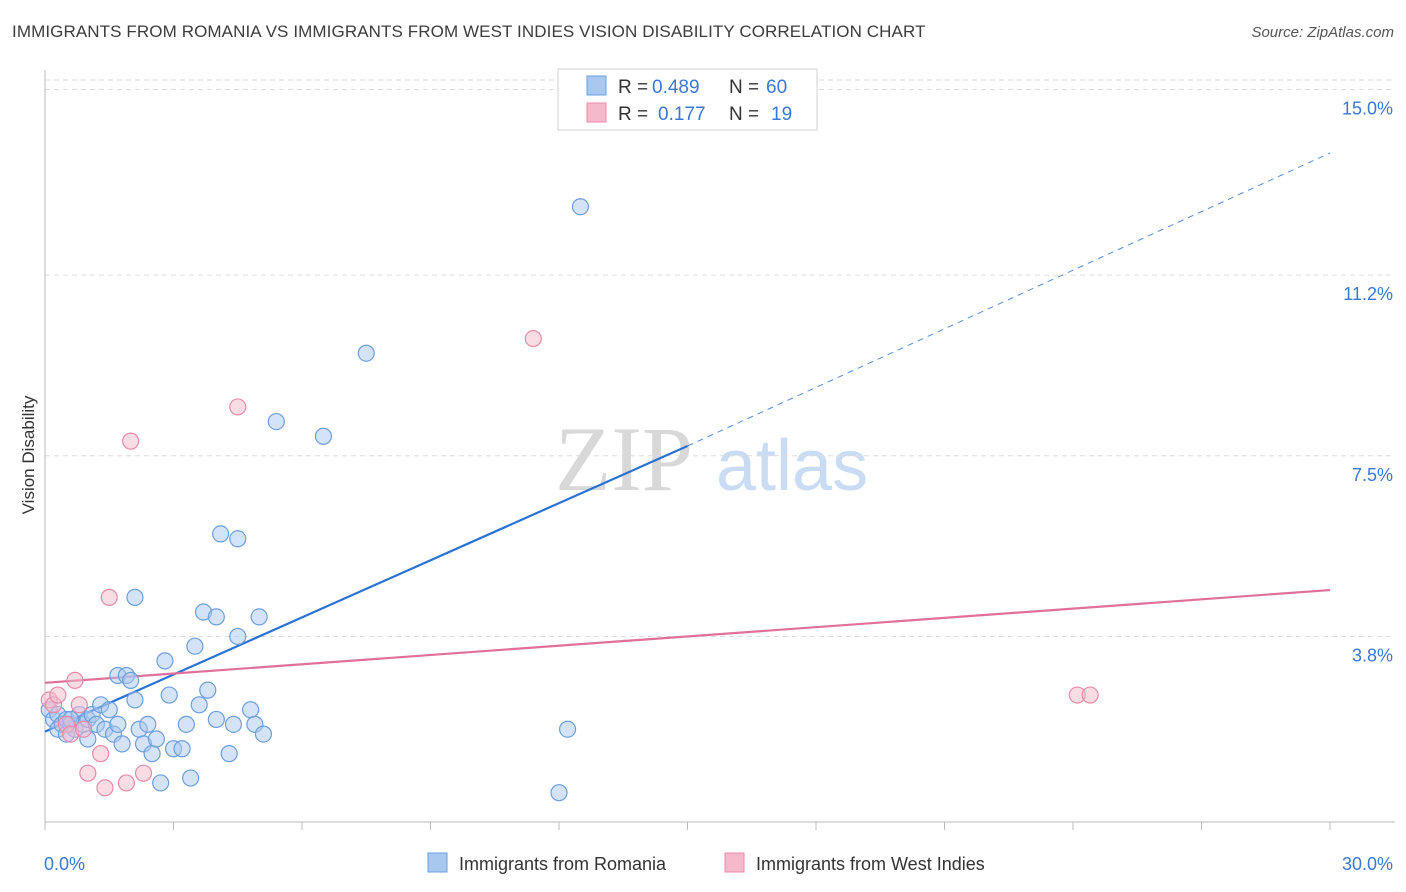 The image size is (1406, 892). Describe the element at coordinates (734, 862) in the screenshot. I see `series-legend-swatch-westindies` at that location.